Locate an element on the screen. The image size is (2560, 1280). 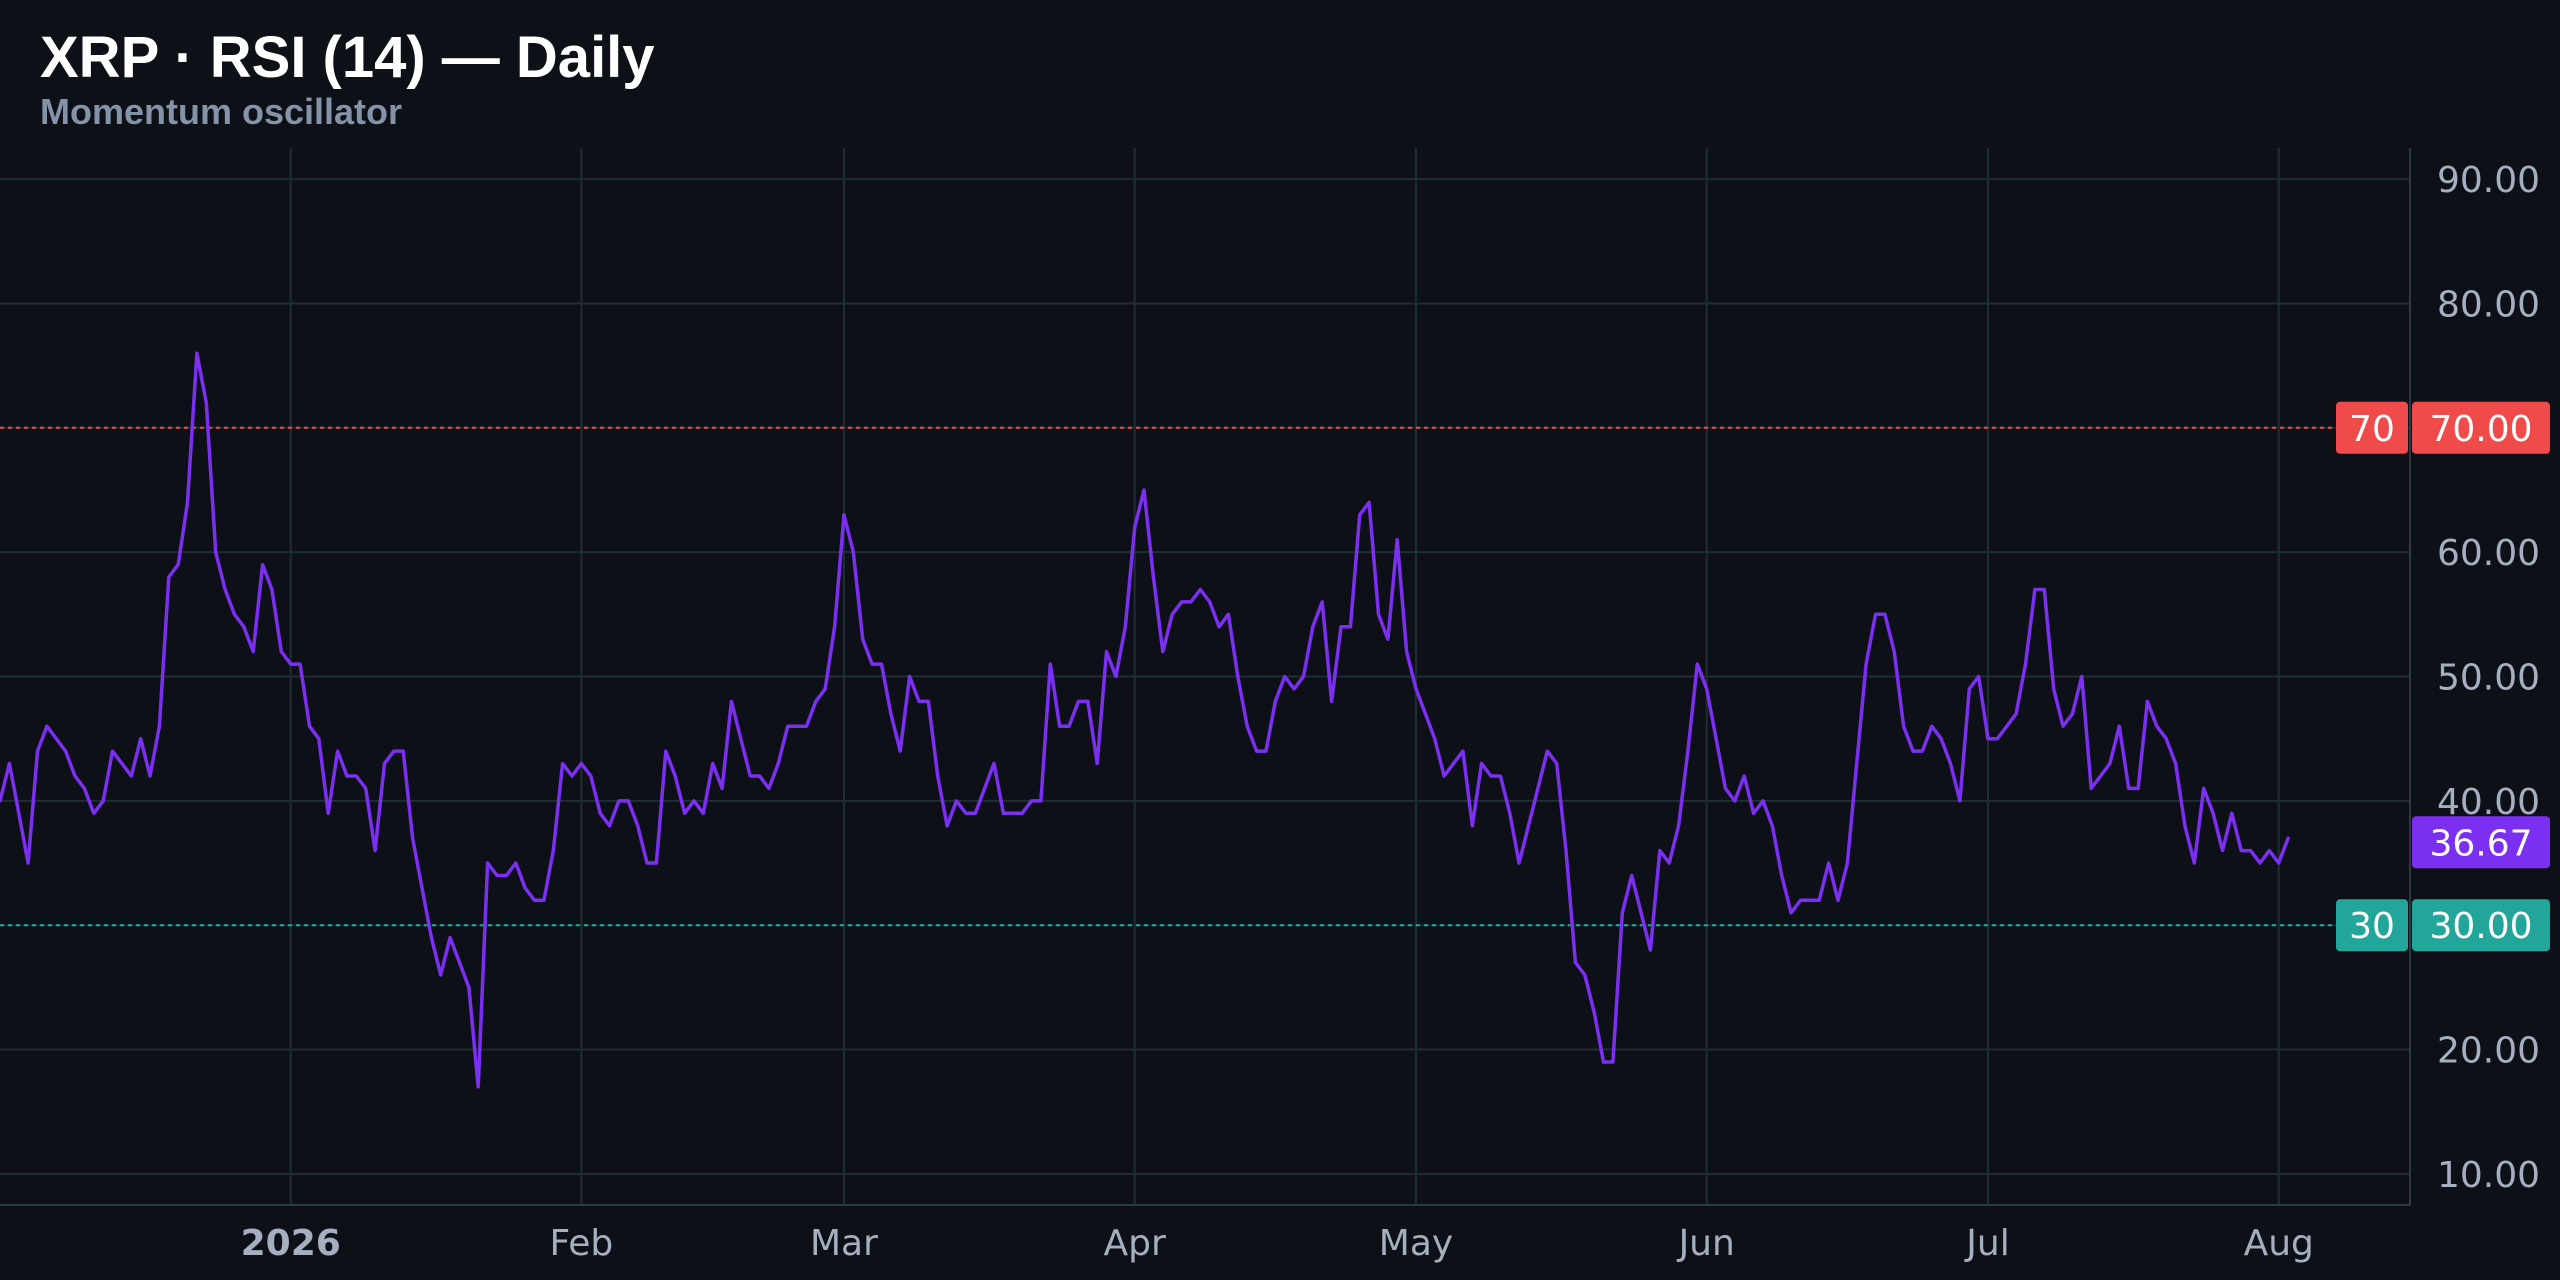
x-tick-label: Jul is located at coordinates (1986, 1243).